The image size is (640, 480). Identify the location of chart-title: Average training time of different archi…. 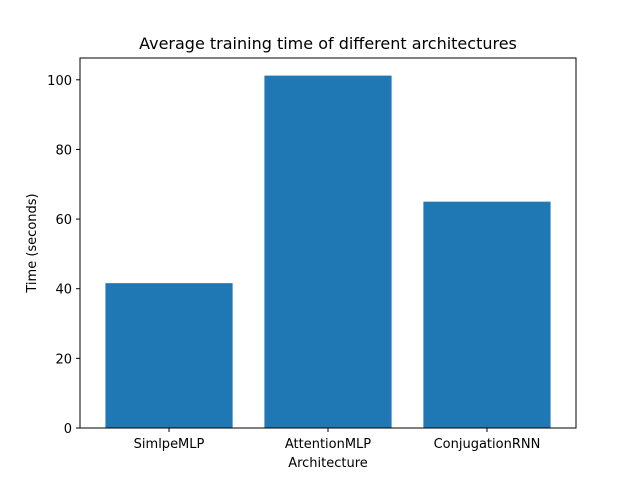
(328, 43).